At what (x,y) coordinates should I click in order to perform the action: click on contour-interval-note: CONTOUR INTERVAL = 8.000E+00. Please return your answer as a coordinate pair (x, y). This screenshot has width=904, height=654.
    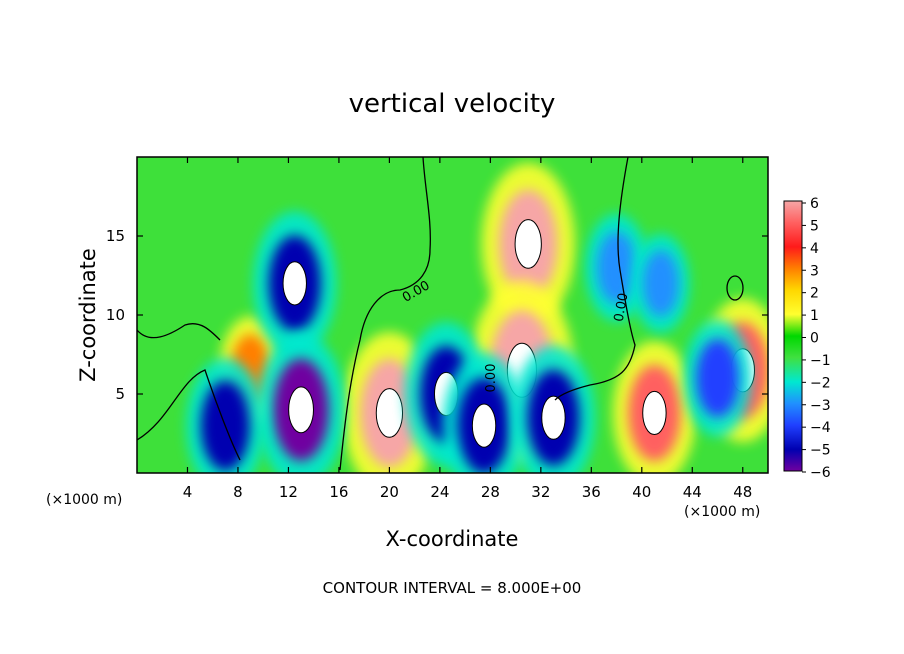
    Looking at the image, I should click on (452, 588).